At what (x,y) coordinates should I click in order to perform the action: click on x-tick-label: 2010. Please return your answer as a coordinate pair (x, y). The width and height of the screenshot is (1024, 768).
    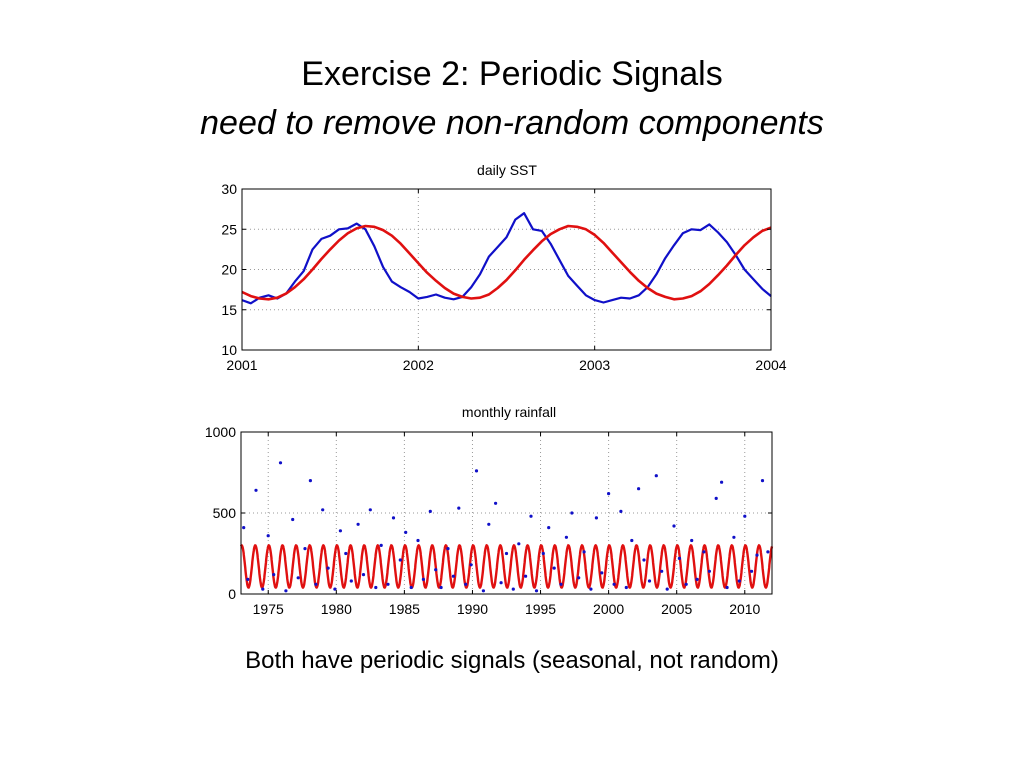
    Looking at the image, I should click on (744, 609).